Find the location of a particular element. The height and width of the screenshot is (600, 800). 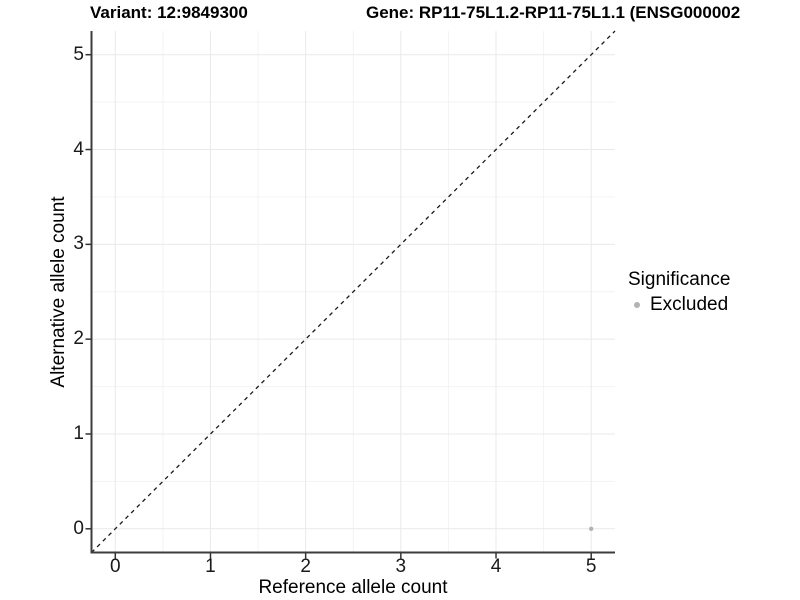

variant-title: Variant: 12:9849300 is located at coordinates (169, 12).